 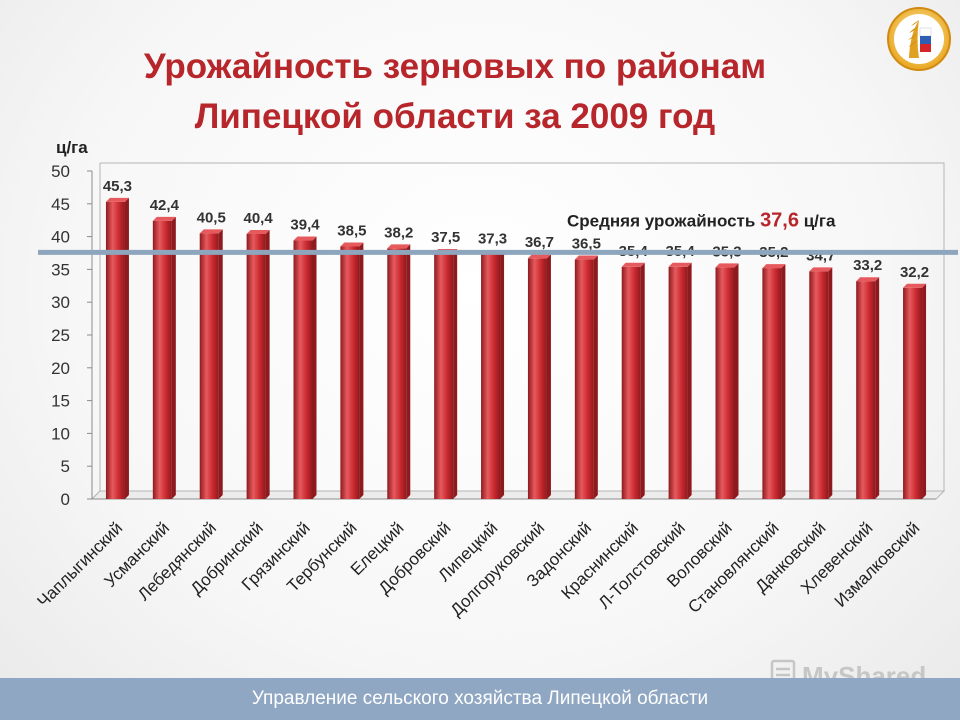 I want to click on bar-value-label-2: 42,4, so click(x=165, y=205).